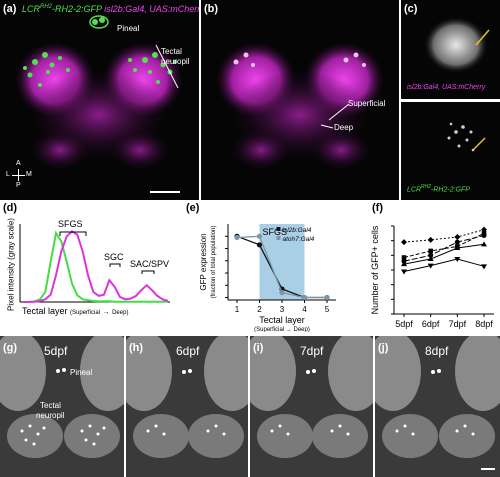  Describe the element at coordinates (432, 277) in the screenshot. I see `panel-f-chart: 5dpf 6dpf 7dpf 8dpf Number of GFP+ cells` at that location.